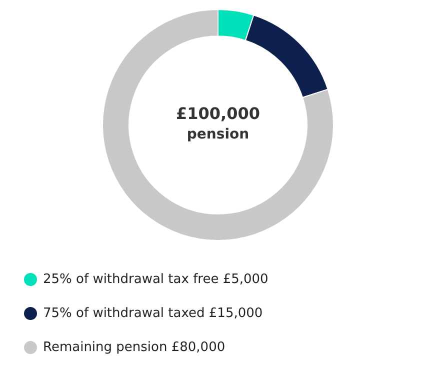 This screenshot has width=424, height=373. I want to click on legend-label: Remaining pension £80,000, so click(134, 347).